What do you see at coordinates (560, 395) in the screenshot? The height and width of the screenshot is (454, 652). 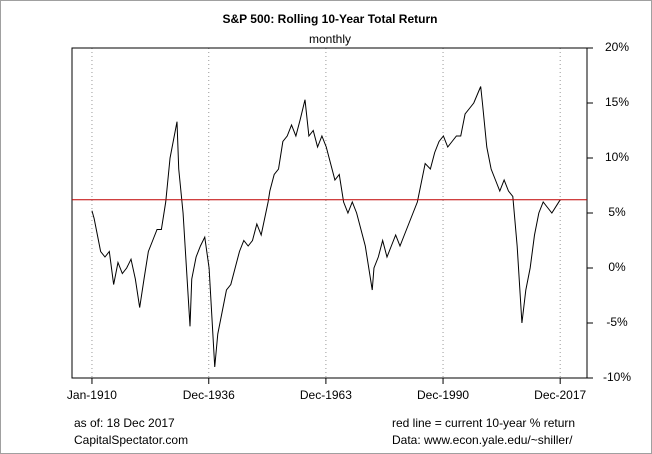 I see `x-tick-label: Dec-2017` at bounding box center [560, 395].